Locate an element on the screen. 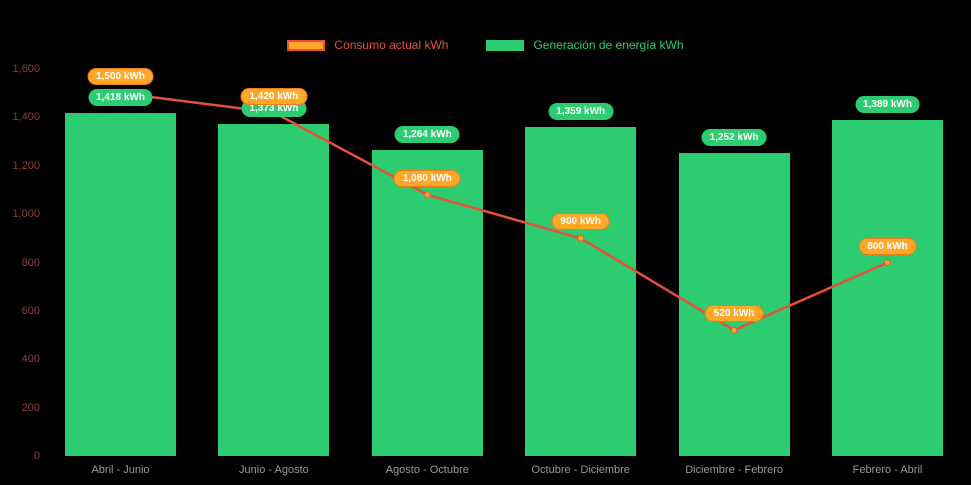 This screenshot has width=971, height=485. generacion-value-label: 1,264 kWh is located at coordinates (427, 135).